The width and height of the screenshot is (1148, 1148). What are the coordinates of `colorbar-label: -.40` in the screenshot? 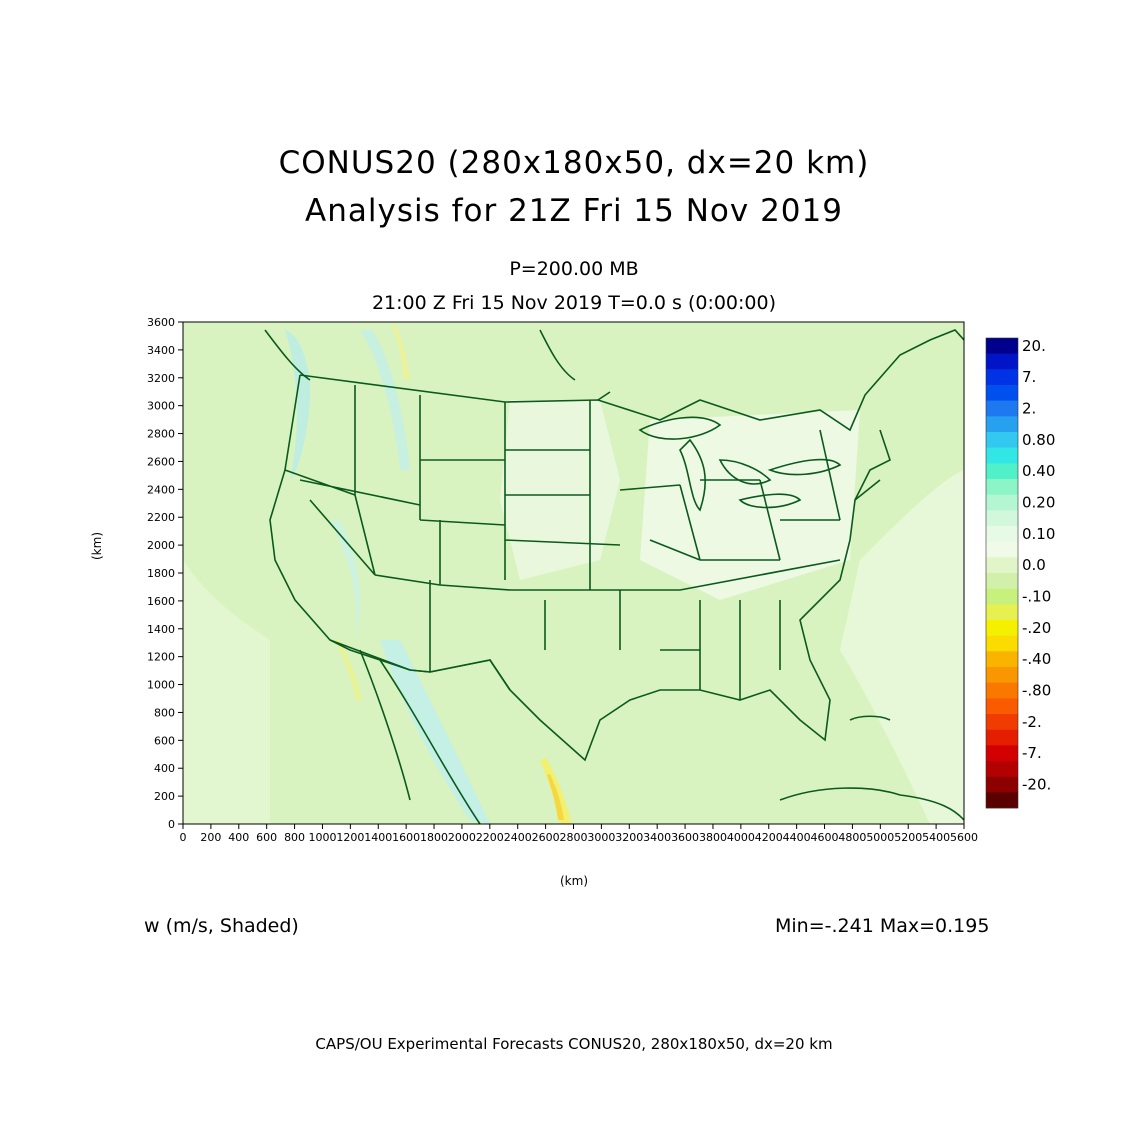 It's located at (1036, 659).